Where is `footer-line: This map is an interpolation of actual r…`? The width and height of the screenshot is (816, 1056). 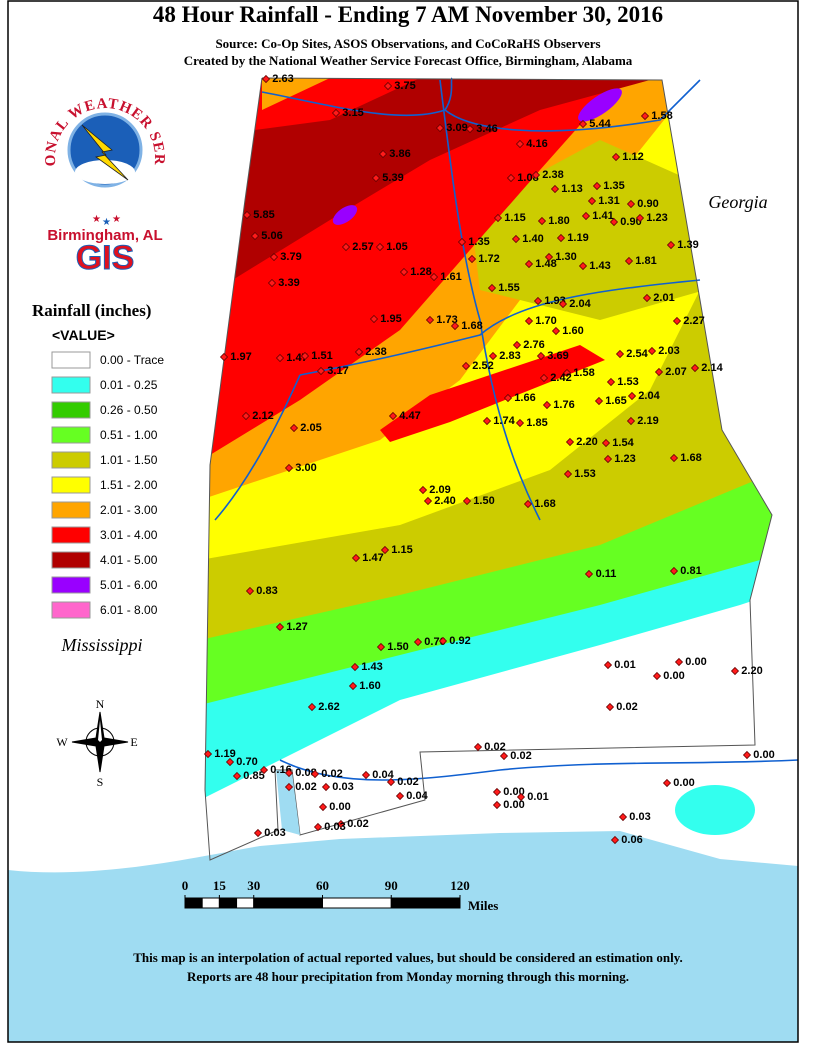 footer-line: This map is an interpolation of actual r… is located at coordinates (408, 957).